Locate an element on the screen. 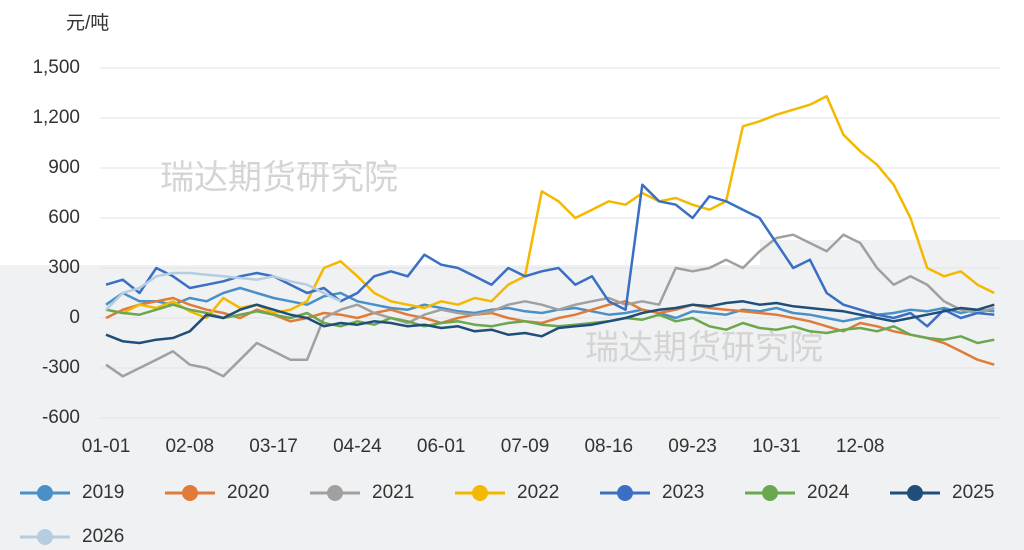 The width and height of the screenshot is (1024, 550). y-tick-label: -600 is located at coordinates (61, 417).